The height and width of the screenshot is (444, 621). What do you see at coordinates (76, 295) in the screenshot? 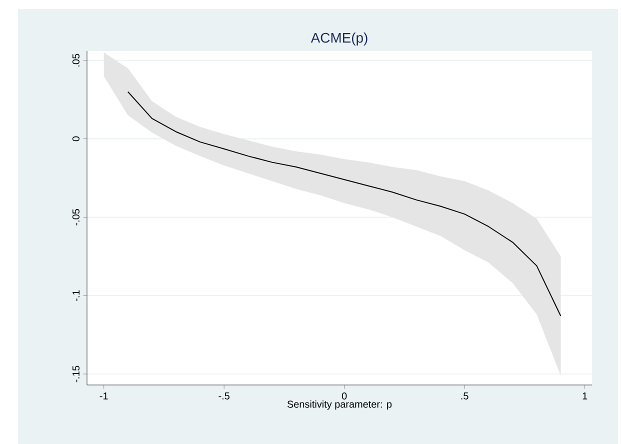
I see `y-tick-label: -.1` at bounding box center [76, 295].